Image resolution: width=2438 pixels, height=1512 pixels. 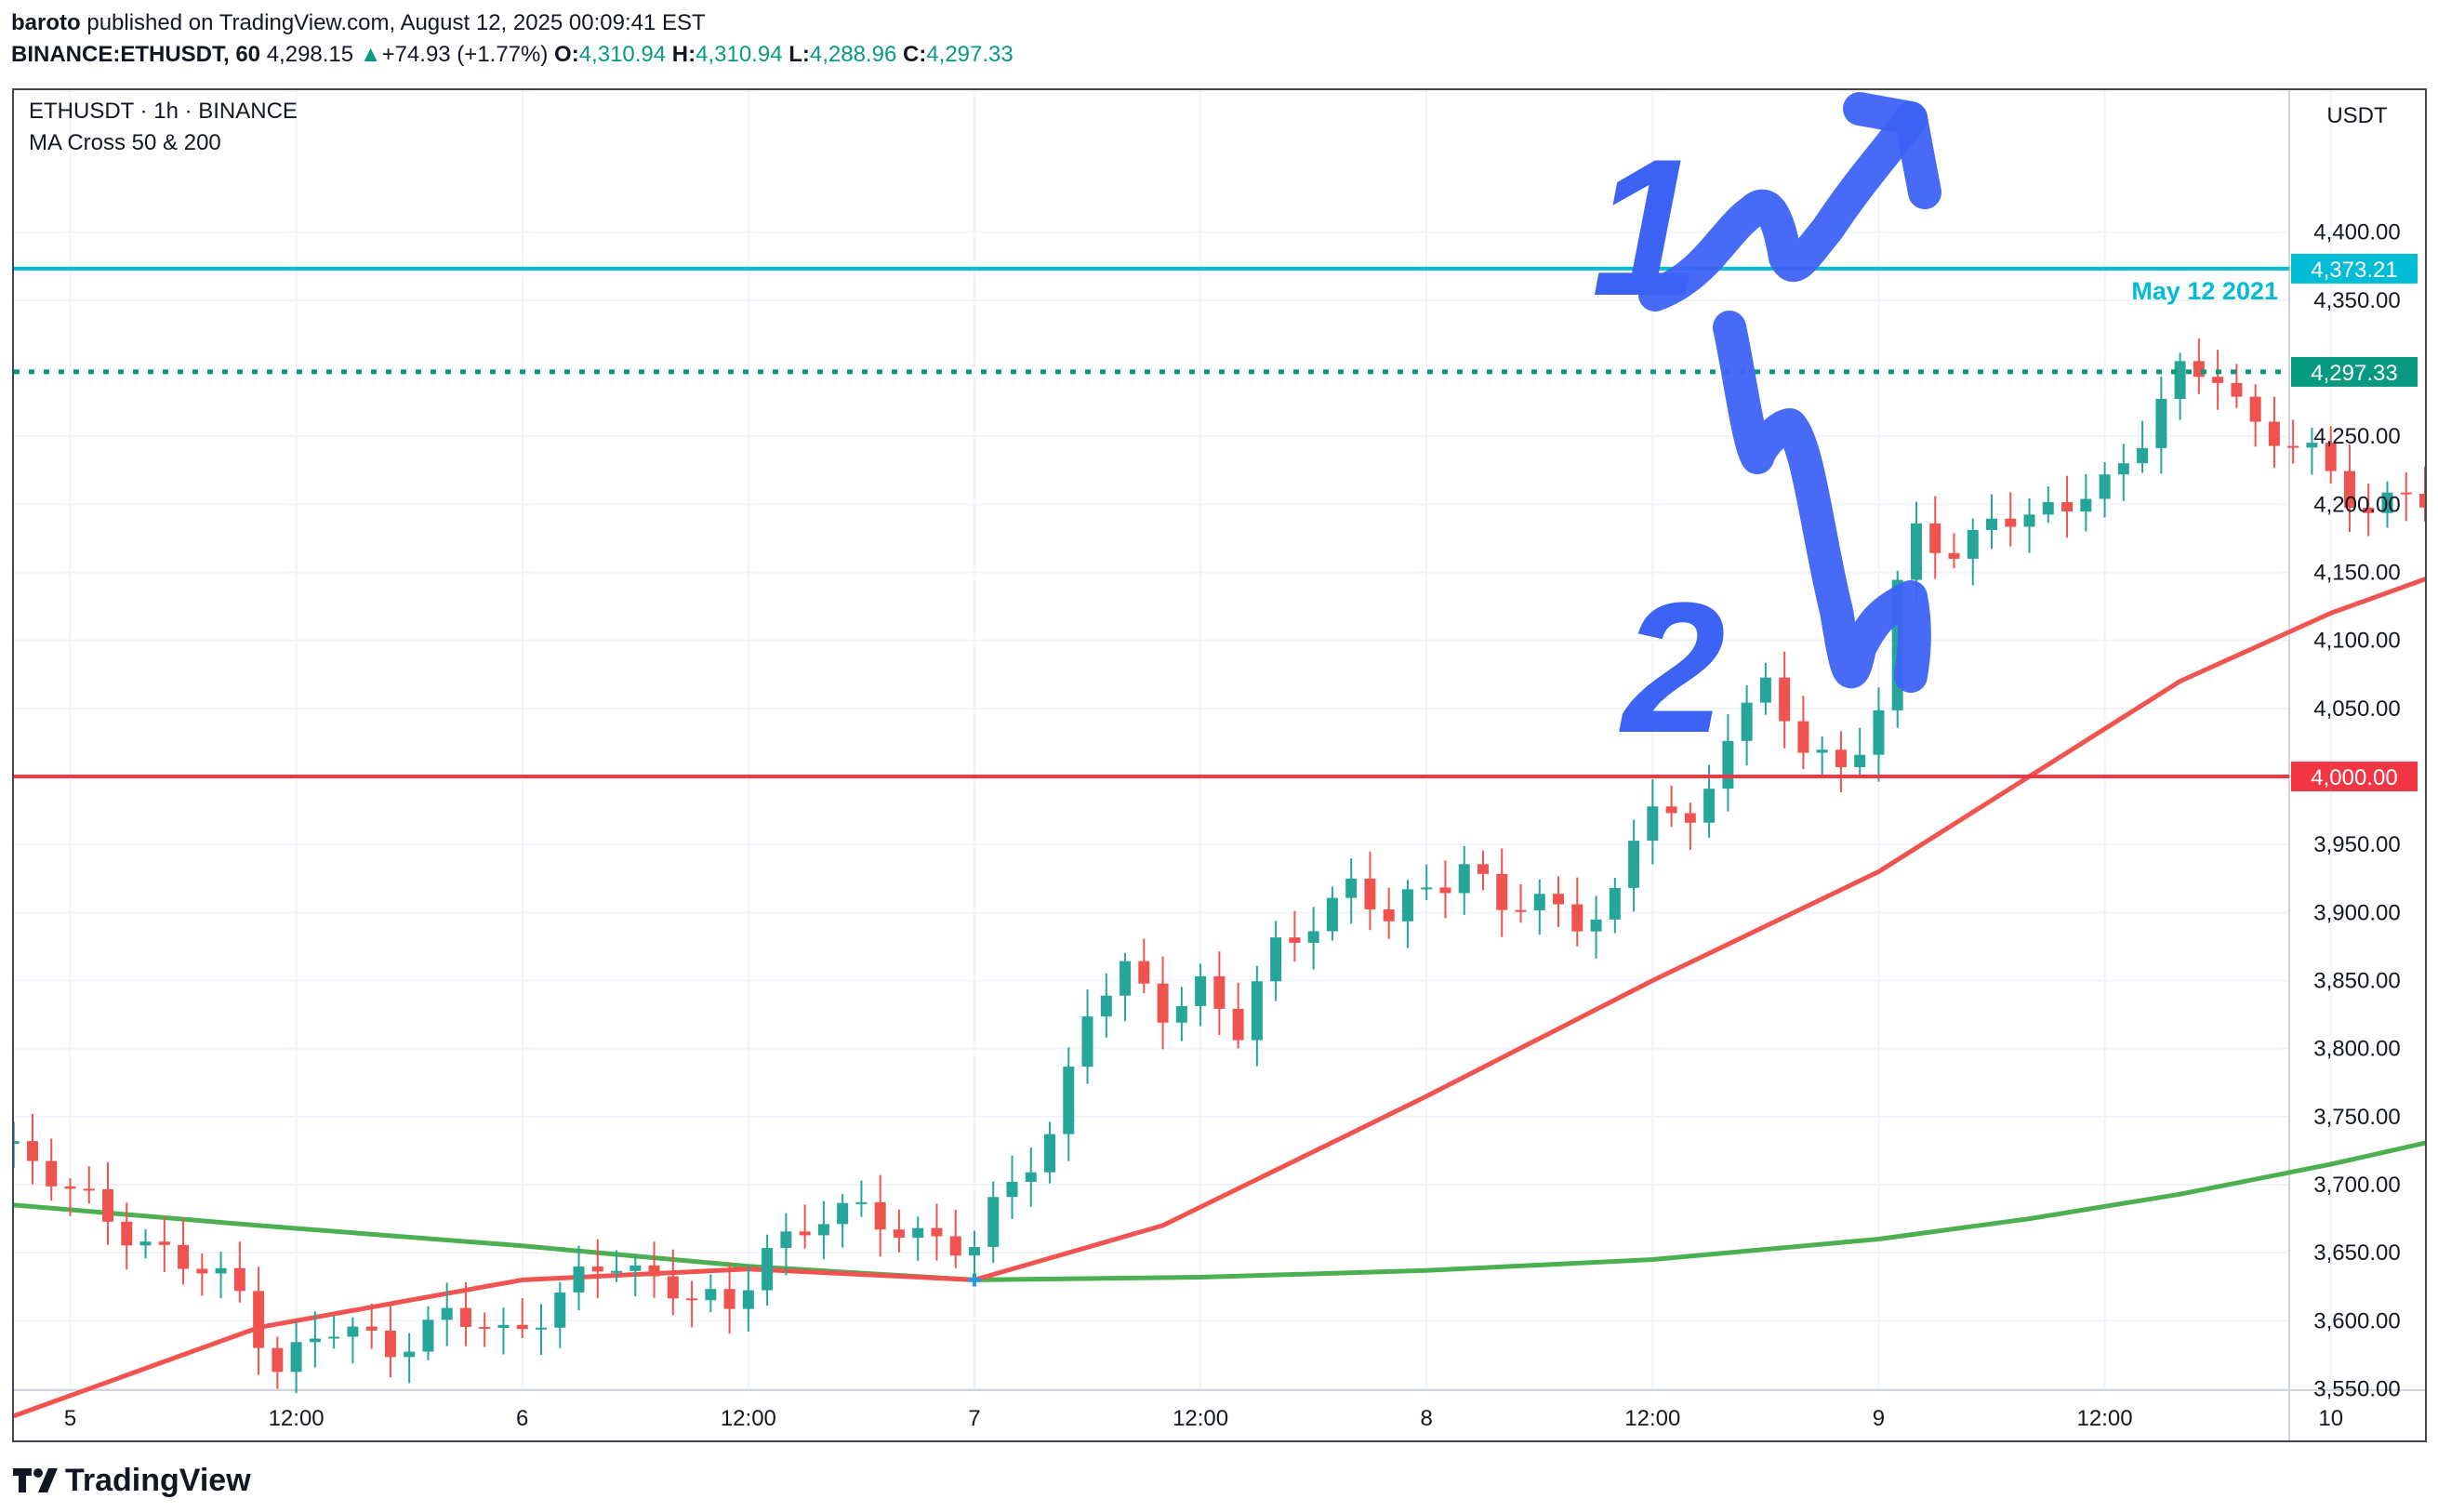 I want to click on price-tick-label: 4,200.00, so click(x=2356, y=504).